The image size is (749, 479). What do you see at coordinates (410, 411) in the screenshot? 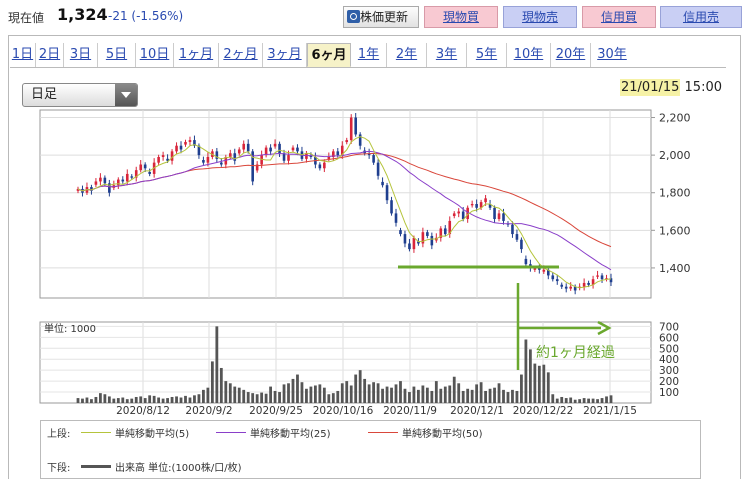
I see `x-tick-label: 2020/11/9` at bounding box center [410, 411].